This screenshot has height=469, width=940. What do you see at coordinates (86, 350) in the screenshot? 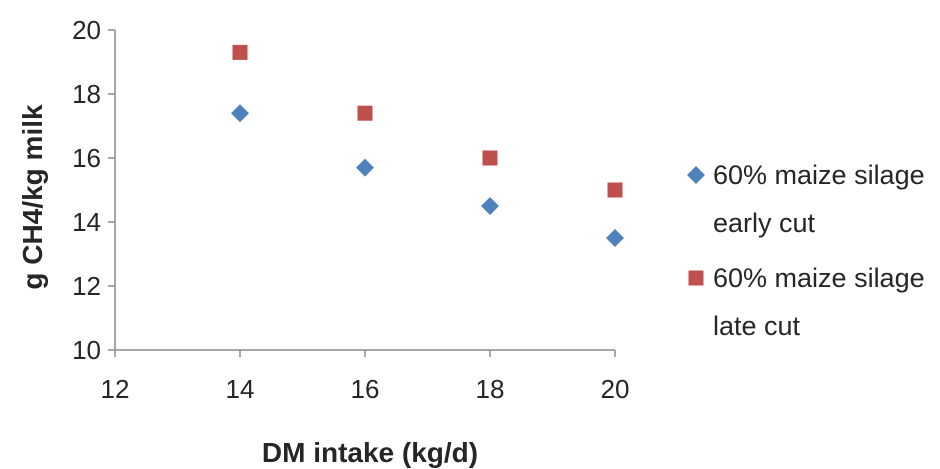
I see `y-tick-label: 10` at bounding box center [86, 350].